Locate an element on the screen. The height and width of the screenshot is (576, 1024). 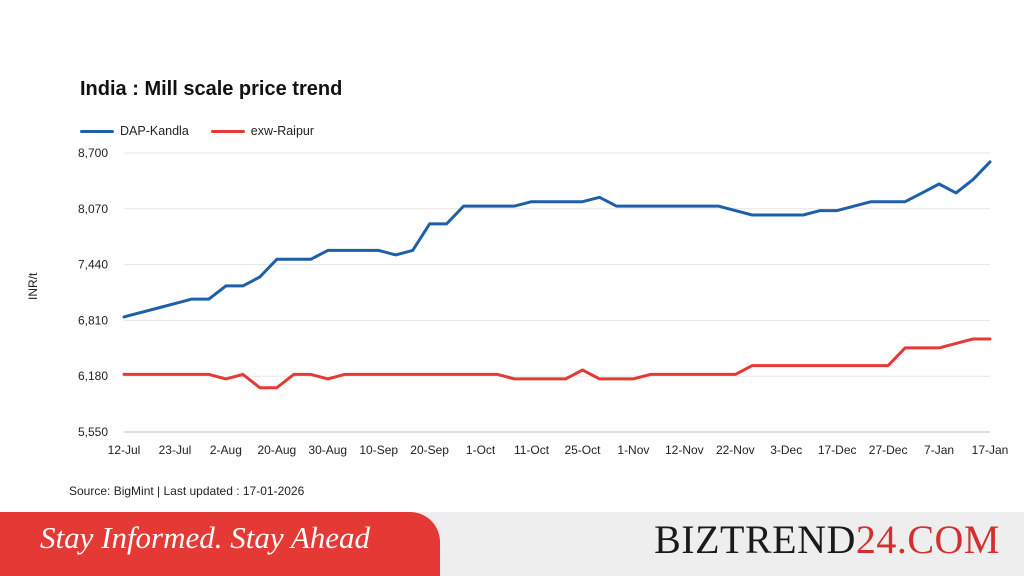
x-tick-label: 23-Jul is located at coordinates (175, 450).